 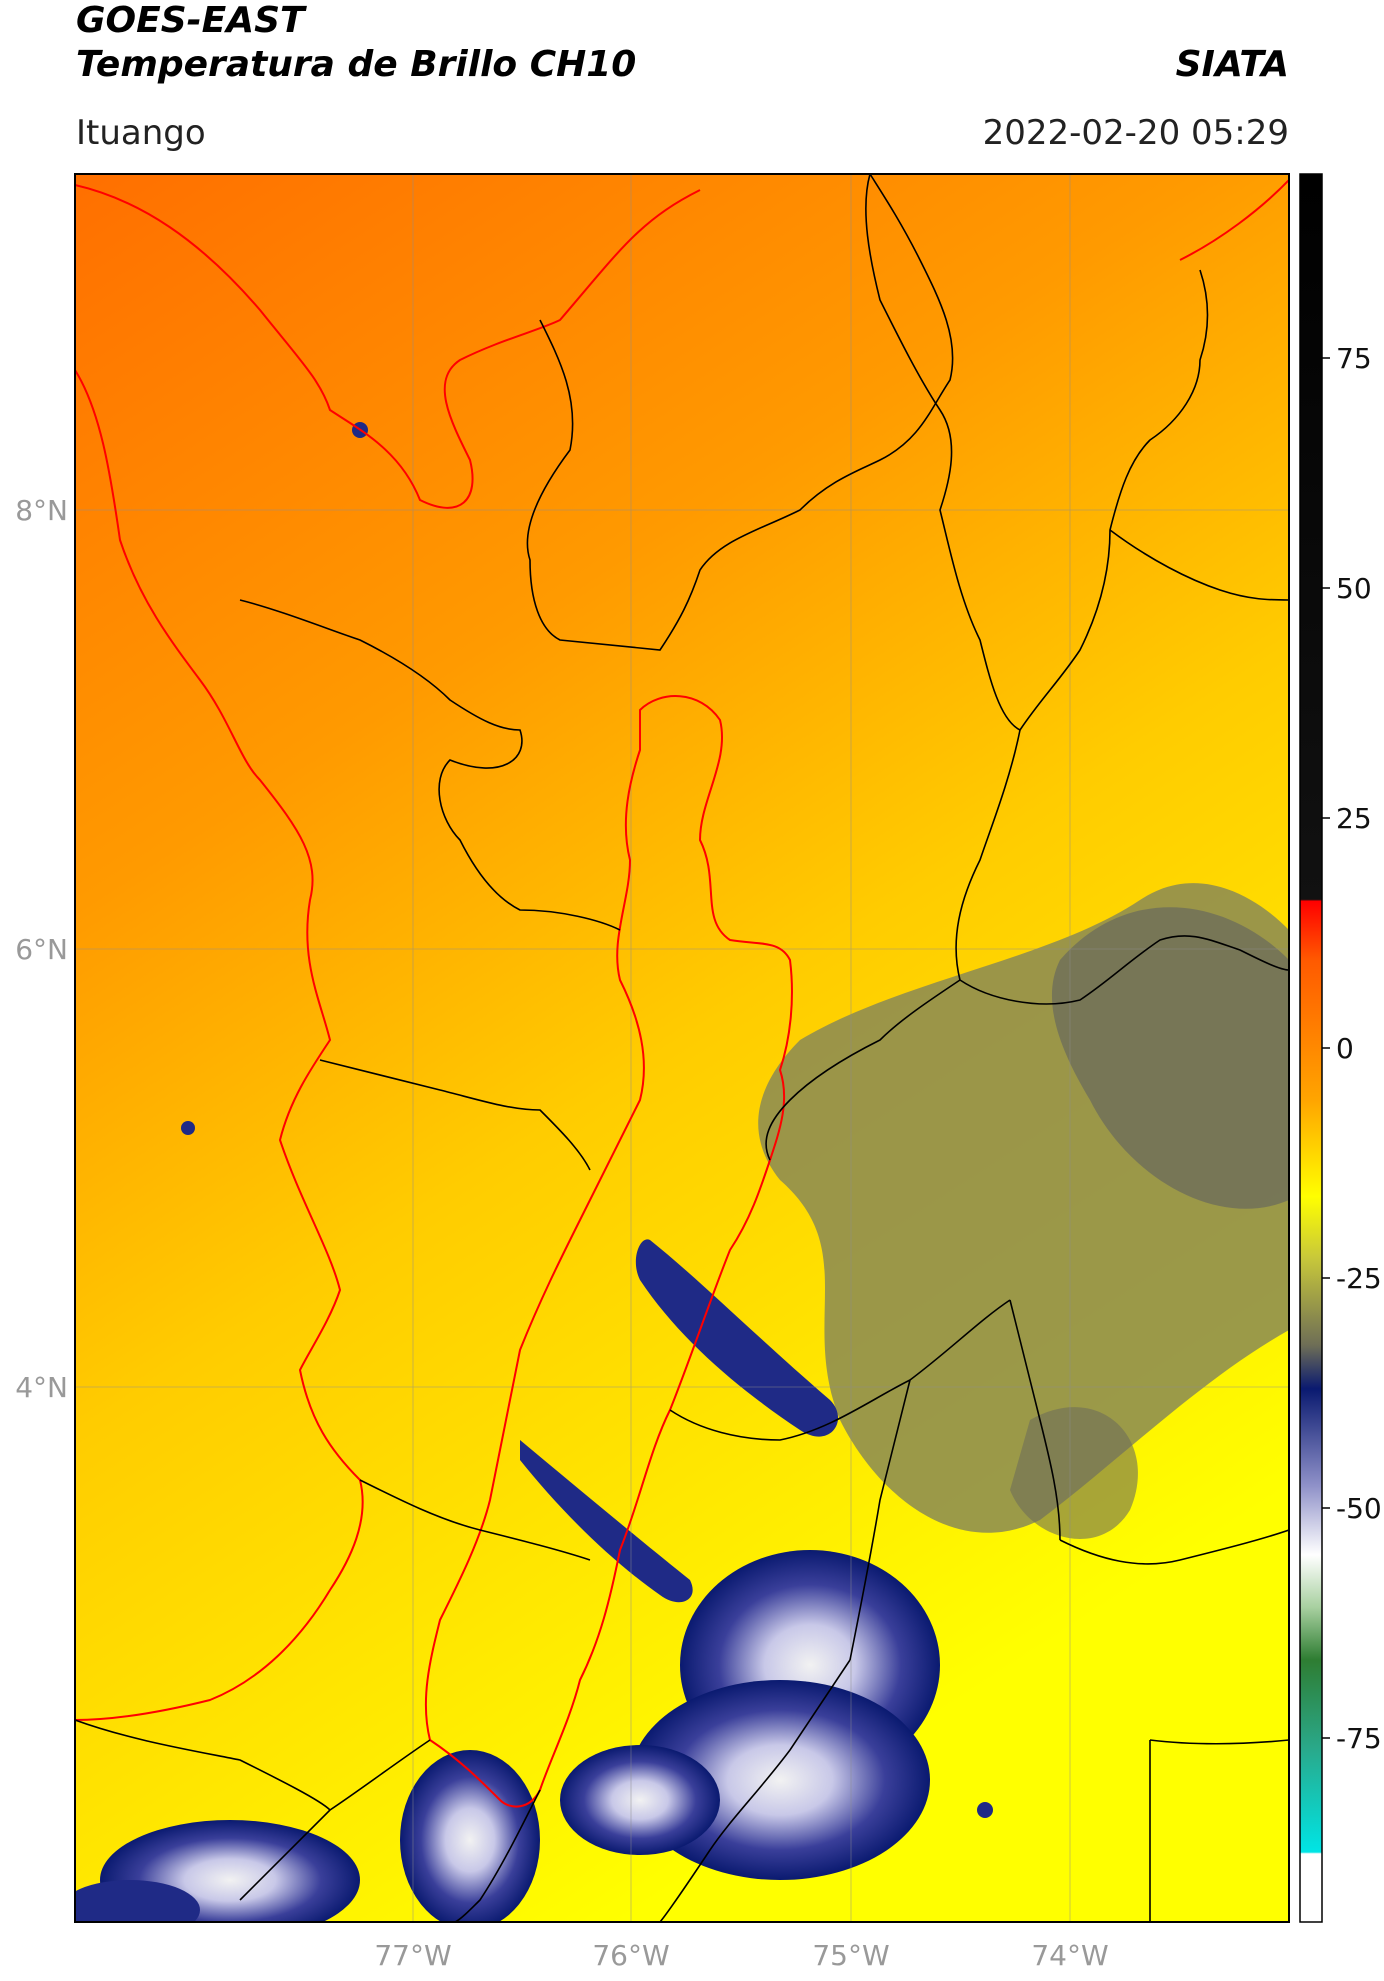 I want to click on colorbar-tick-label: 50, so click(x=1354, y=588).